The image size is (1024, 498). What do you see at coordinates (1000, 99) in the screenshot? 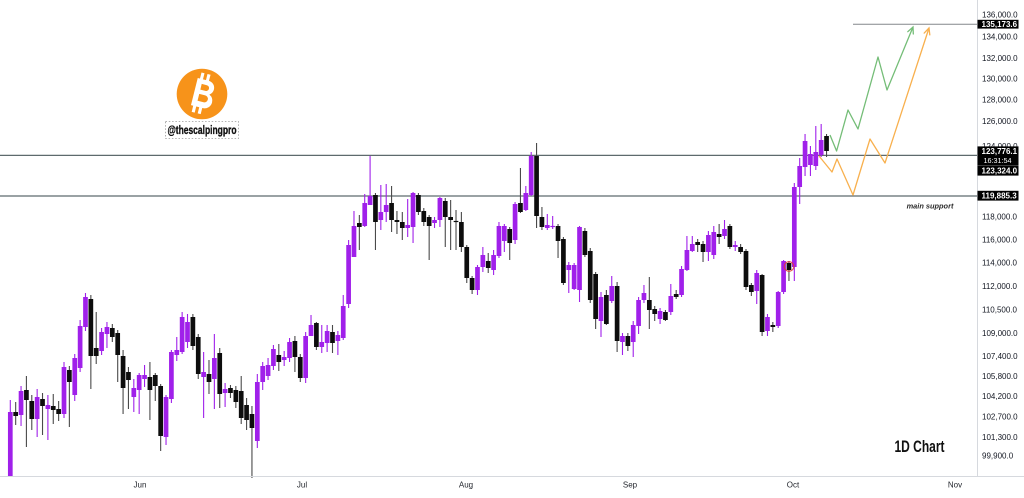
I see `svg-text: 128,000.0` at bounding box center [1000, 99].